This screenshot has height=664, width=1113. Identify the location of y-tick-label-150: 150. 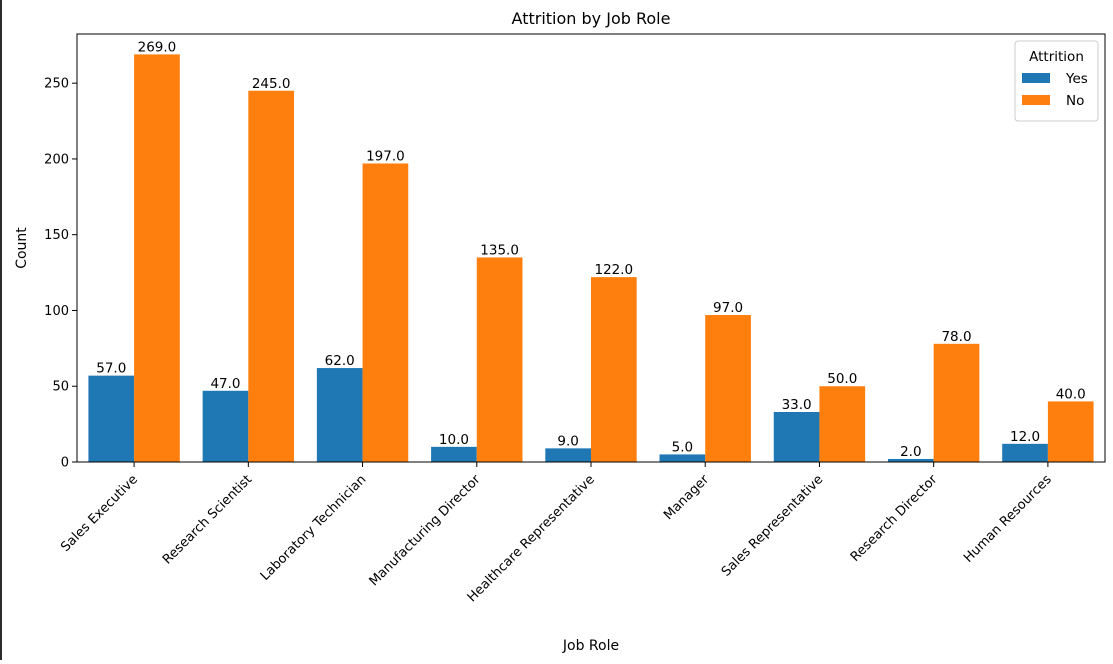
(56, 235).